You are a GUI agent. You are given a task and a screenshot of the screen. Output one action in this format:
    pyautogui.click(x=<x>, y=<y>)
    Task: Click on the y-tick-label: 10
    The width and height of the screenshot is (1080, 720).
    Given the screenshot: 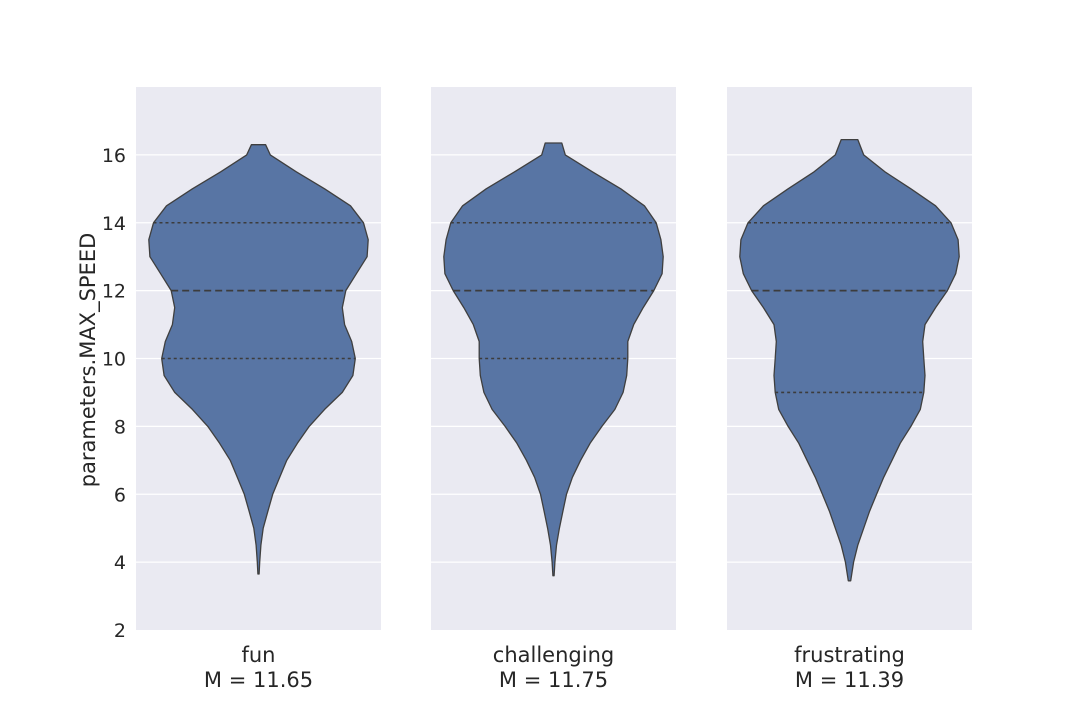 What is the action you would take?
    pyautogui.click(x=114, y=360)
    